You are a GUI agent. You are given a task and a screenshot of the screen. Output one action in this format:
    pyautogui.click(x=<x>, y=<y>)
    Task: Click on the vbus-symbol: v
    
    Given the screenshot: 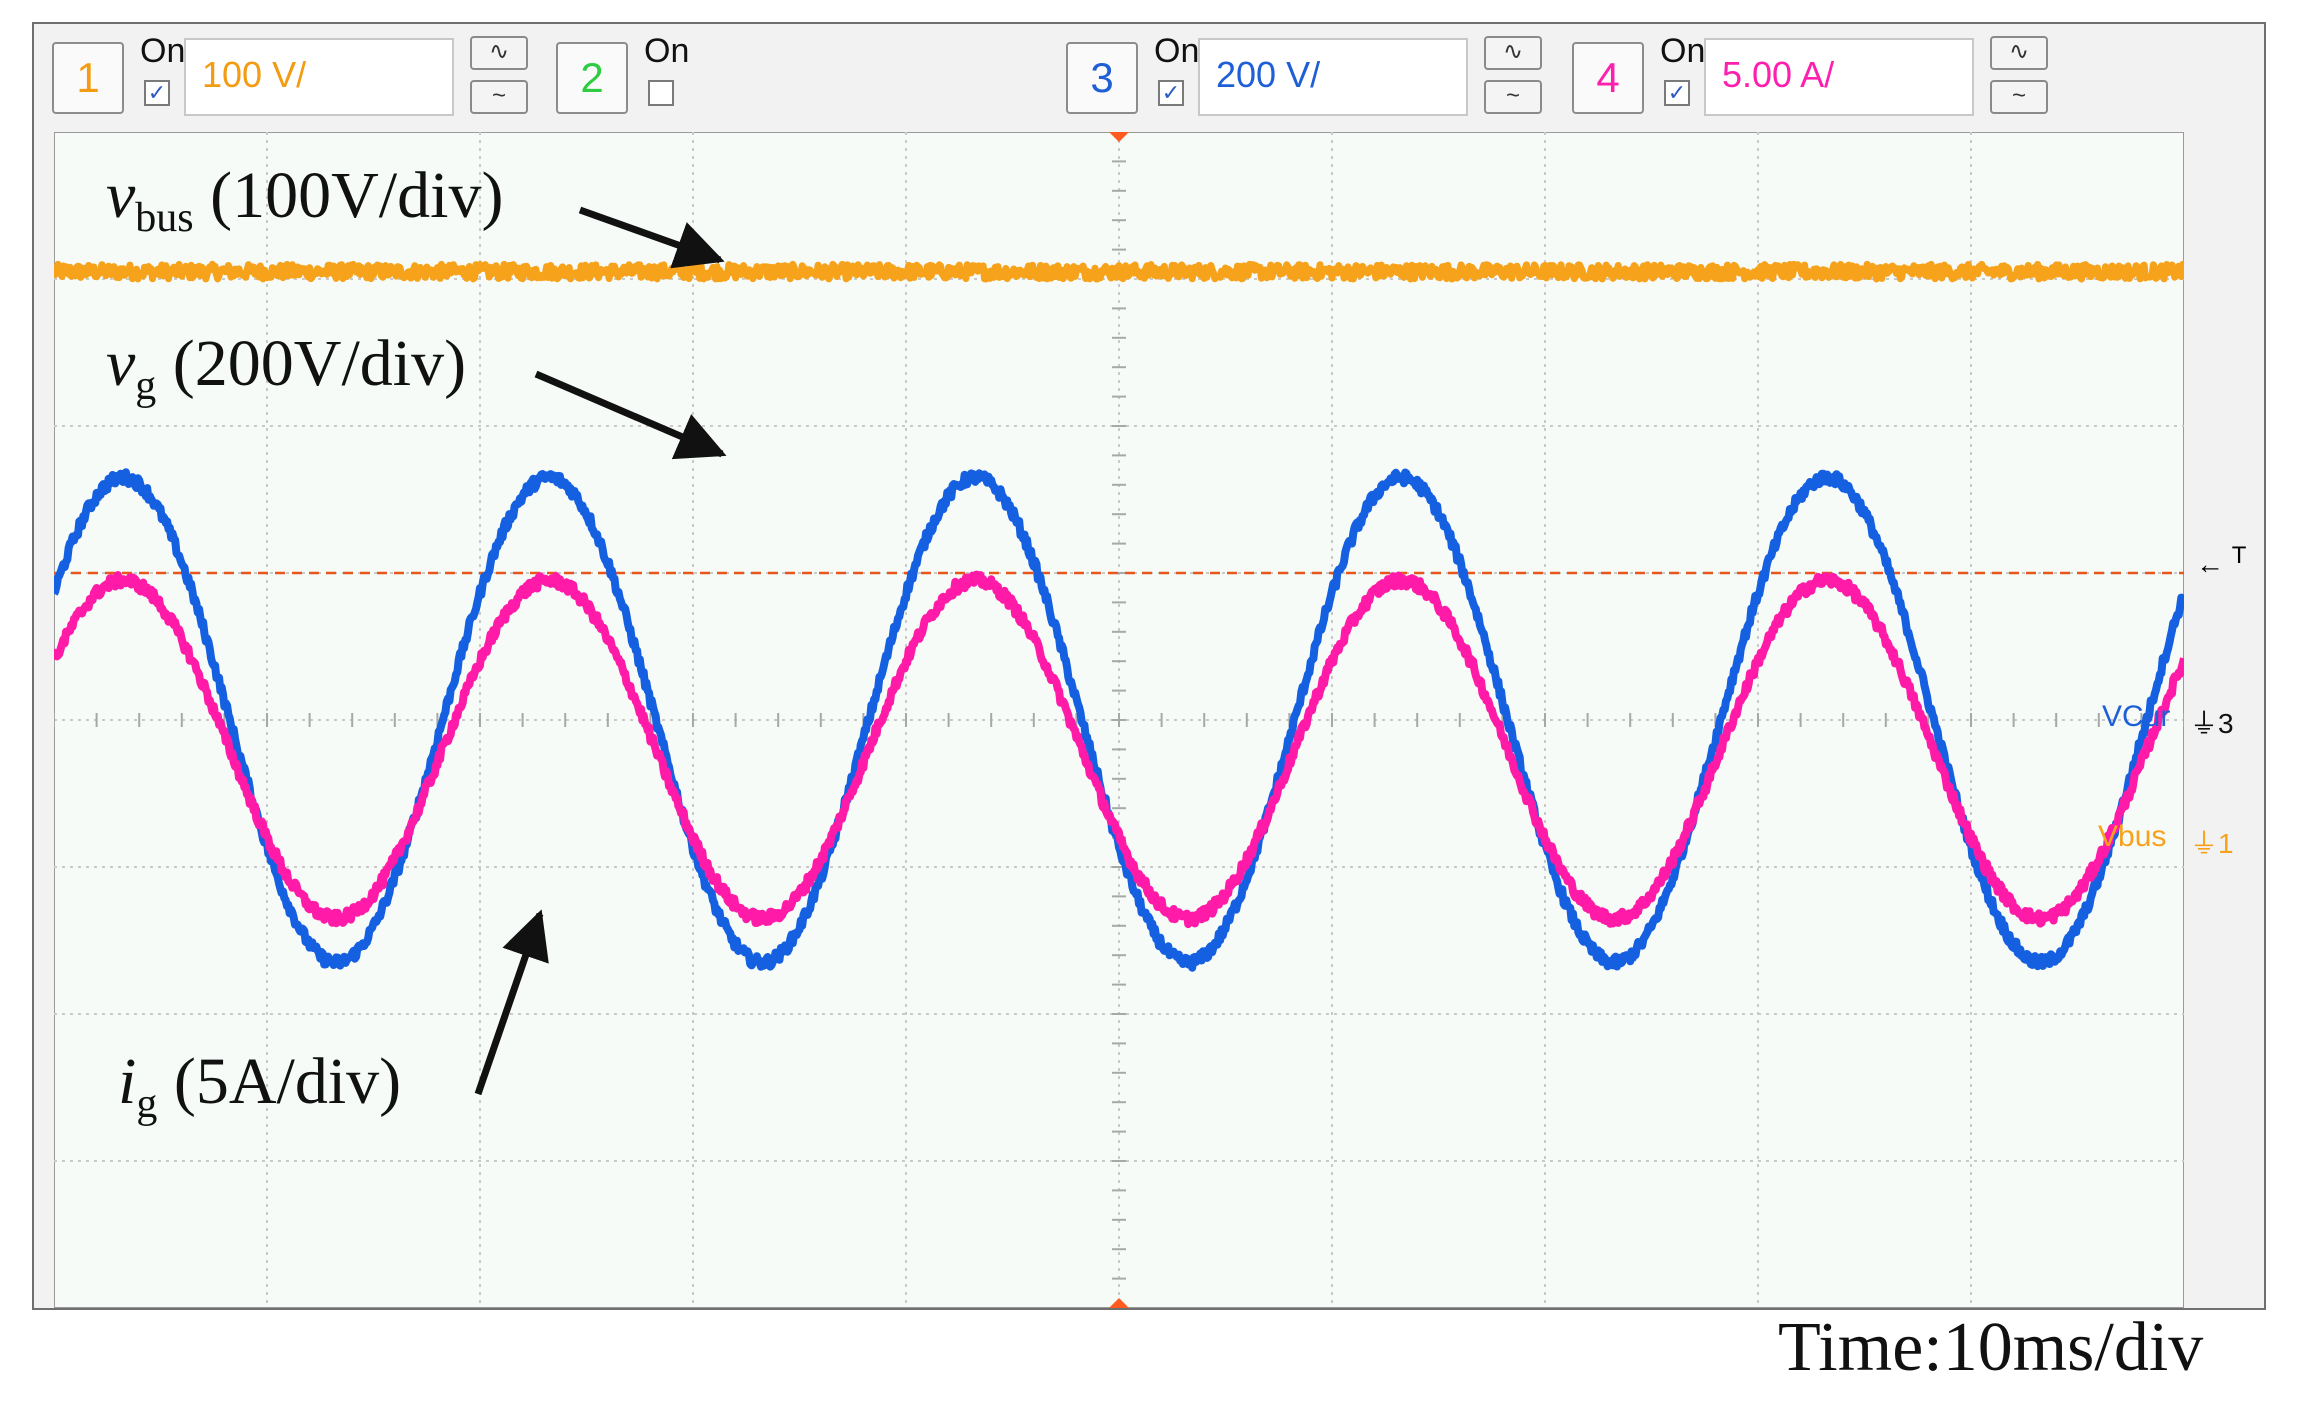 What is the action you would take?
    pyautogui.click(x=121, y=195)
    